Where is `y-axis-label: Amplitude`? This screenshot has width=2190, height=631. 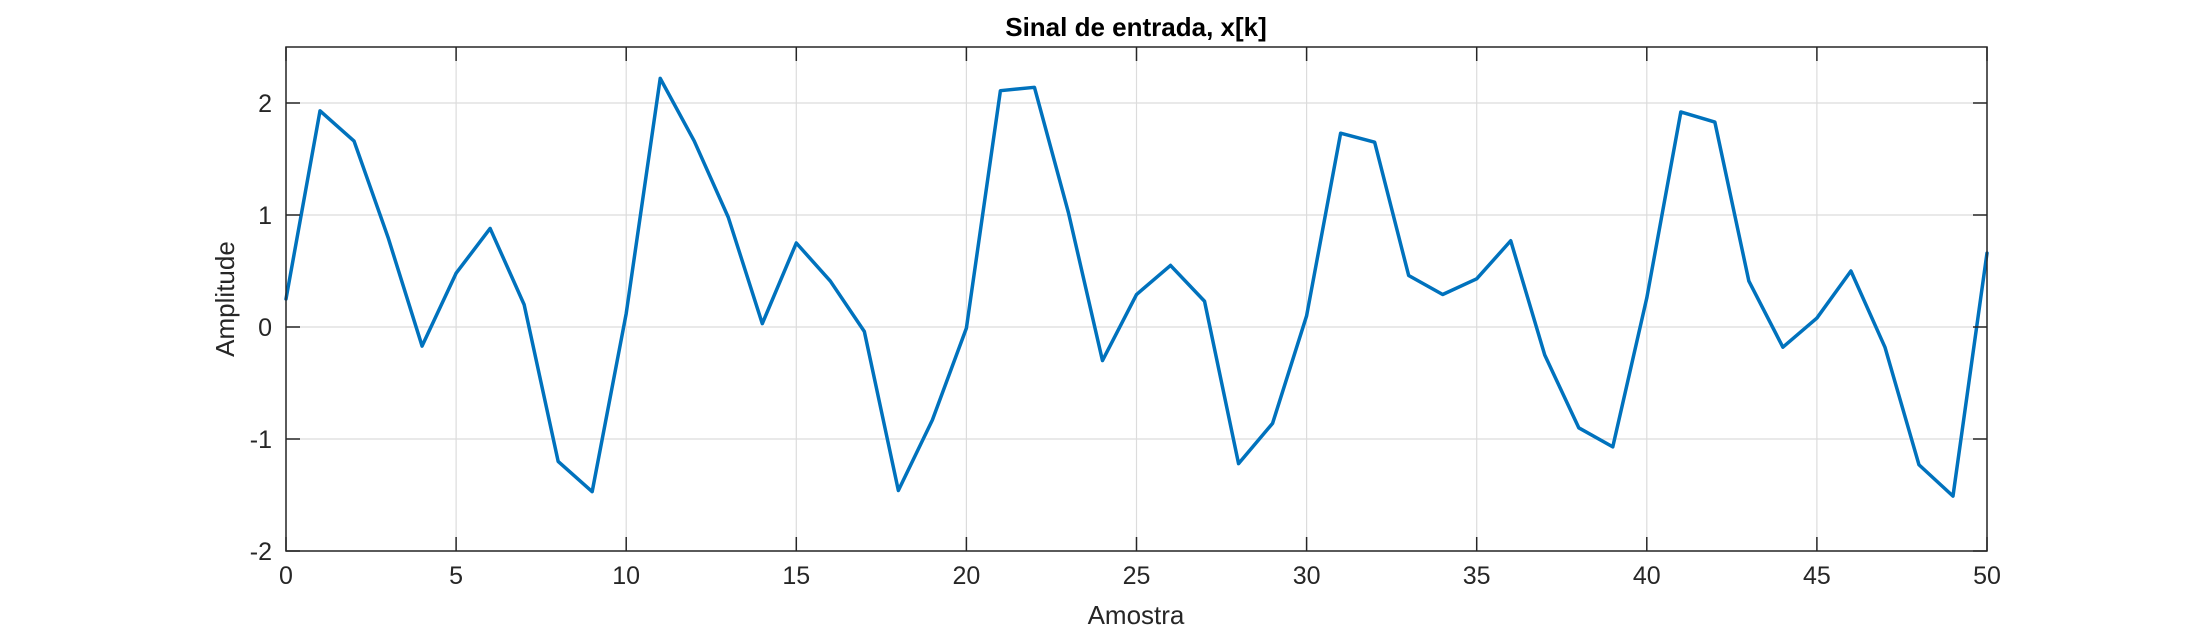
y-axis-label: Amplitude is located at coordinates (225, 299).